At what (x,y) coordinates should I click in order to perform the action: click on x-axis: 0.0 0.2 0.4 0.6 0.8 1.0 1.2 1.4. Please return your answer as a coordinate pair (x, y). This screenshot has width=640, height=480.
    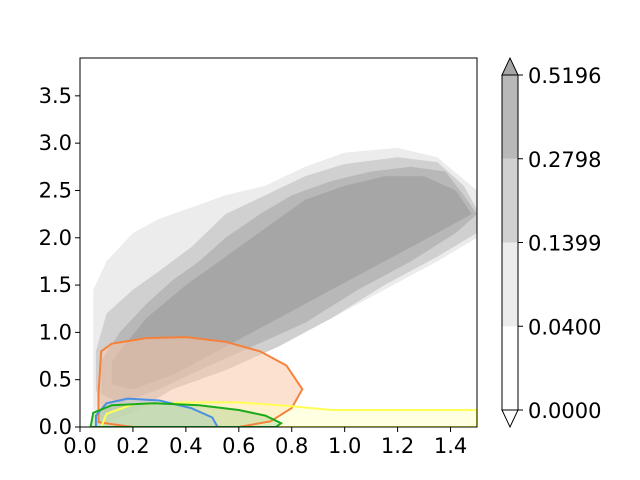
    Looking at the image, I should click on (265, 442).